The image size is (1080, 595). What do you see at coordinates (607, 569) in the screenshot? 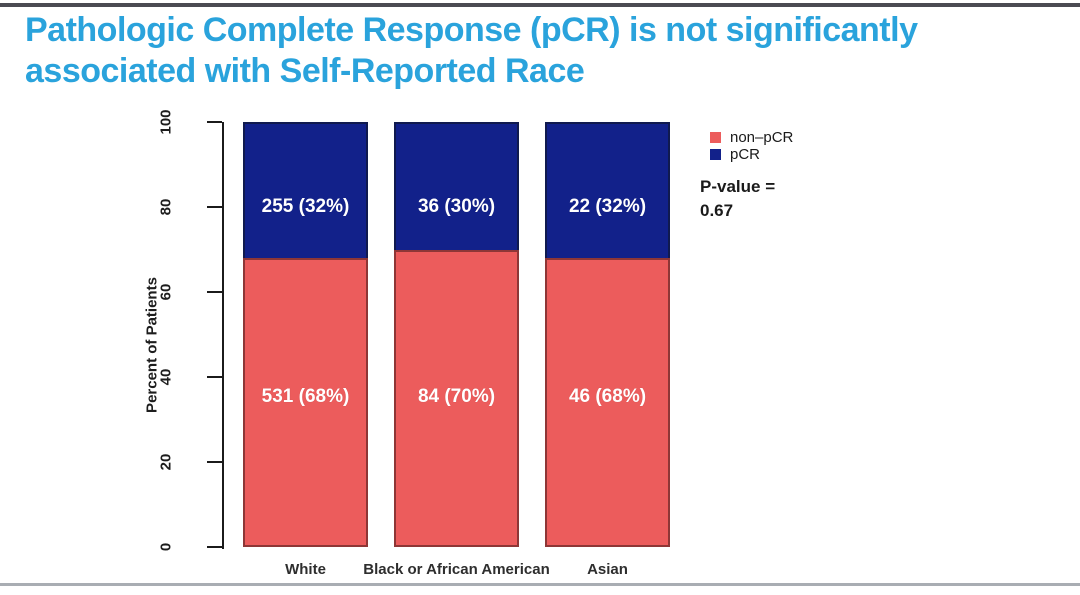
I see `x-axis-category-label: Asian` at bounding box center [607, 569].